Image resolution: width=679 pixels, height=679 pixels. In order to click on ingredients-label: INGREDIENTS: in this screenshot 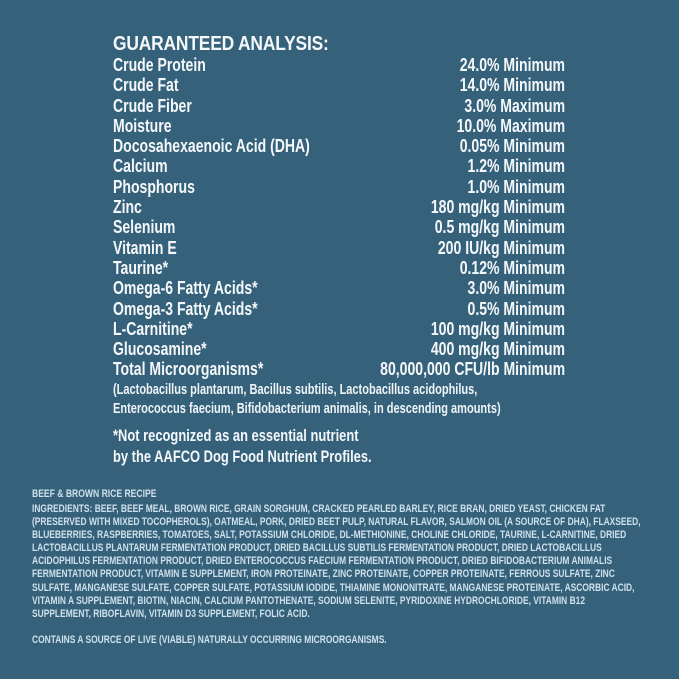, I will do `click(62, 509)`.